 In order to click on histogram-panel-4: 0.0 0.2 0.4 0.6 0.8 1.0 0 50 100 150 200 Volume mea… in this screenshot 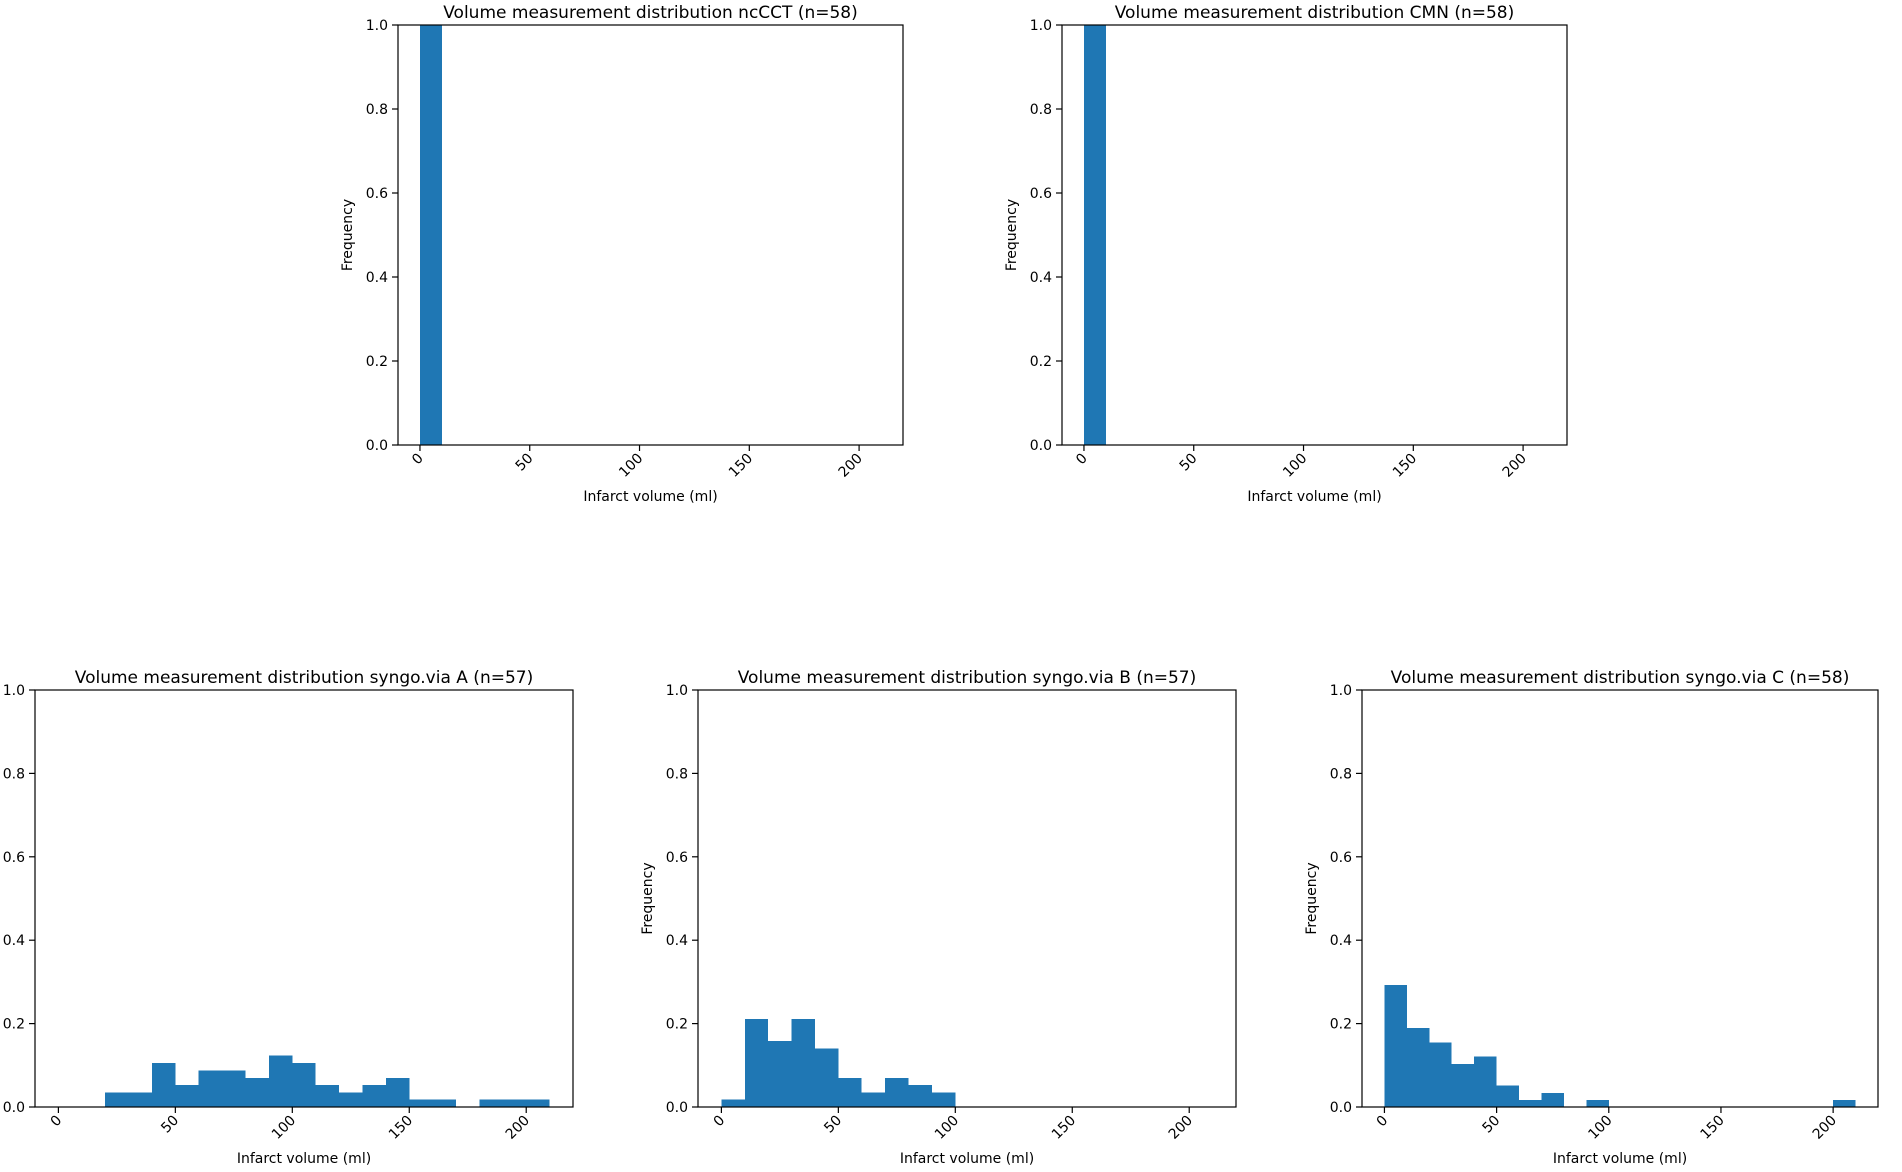, I will do `click(938, 917)`.